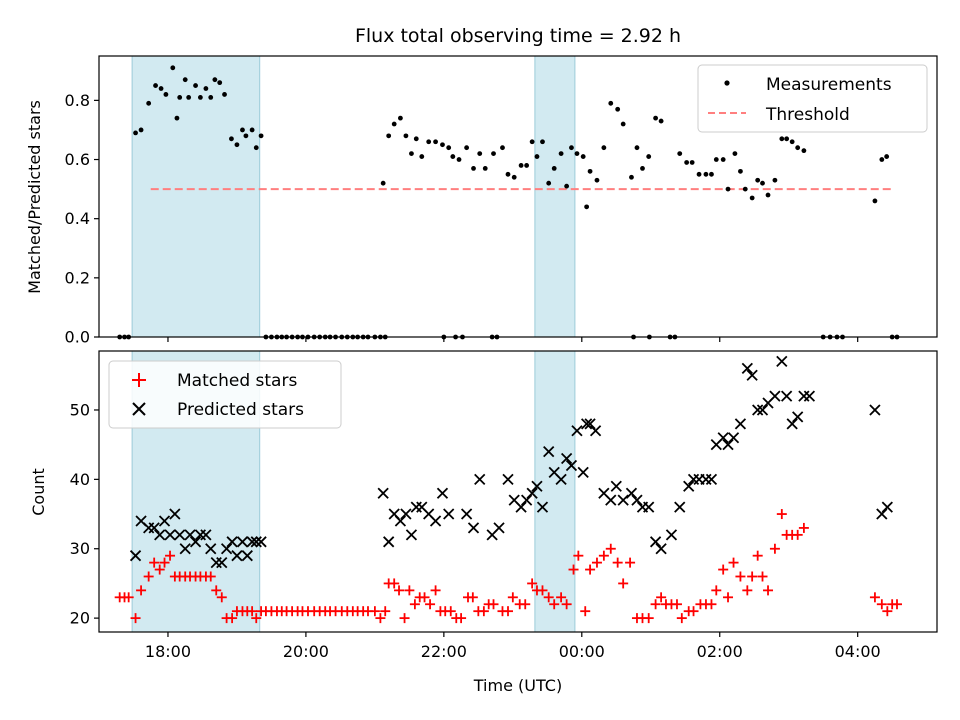 The width and height of the screenshot is (960, 720). What do you see at coordinates (513, 339) in the screenshot?
I see `top-x-ticks` at bounding box center [513, 339].